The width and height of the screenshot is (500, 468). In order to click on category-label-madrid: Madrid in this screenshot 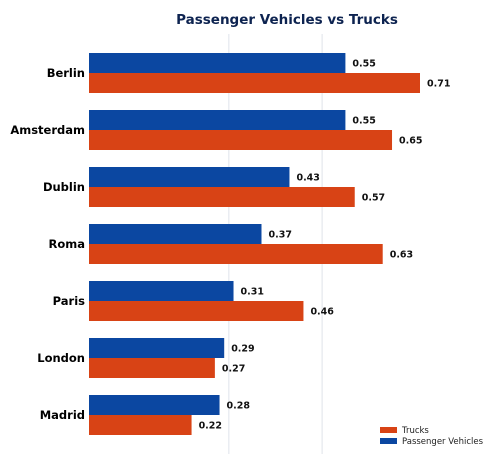, I will do `click(62, 415)`.